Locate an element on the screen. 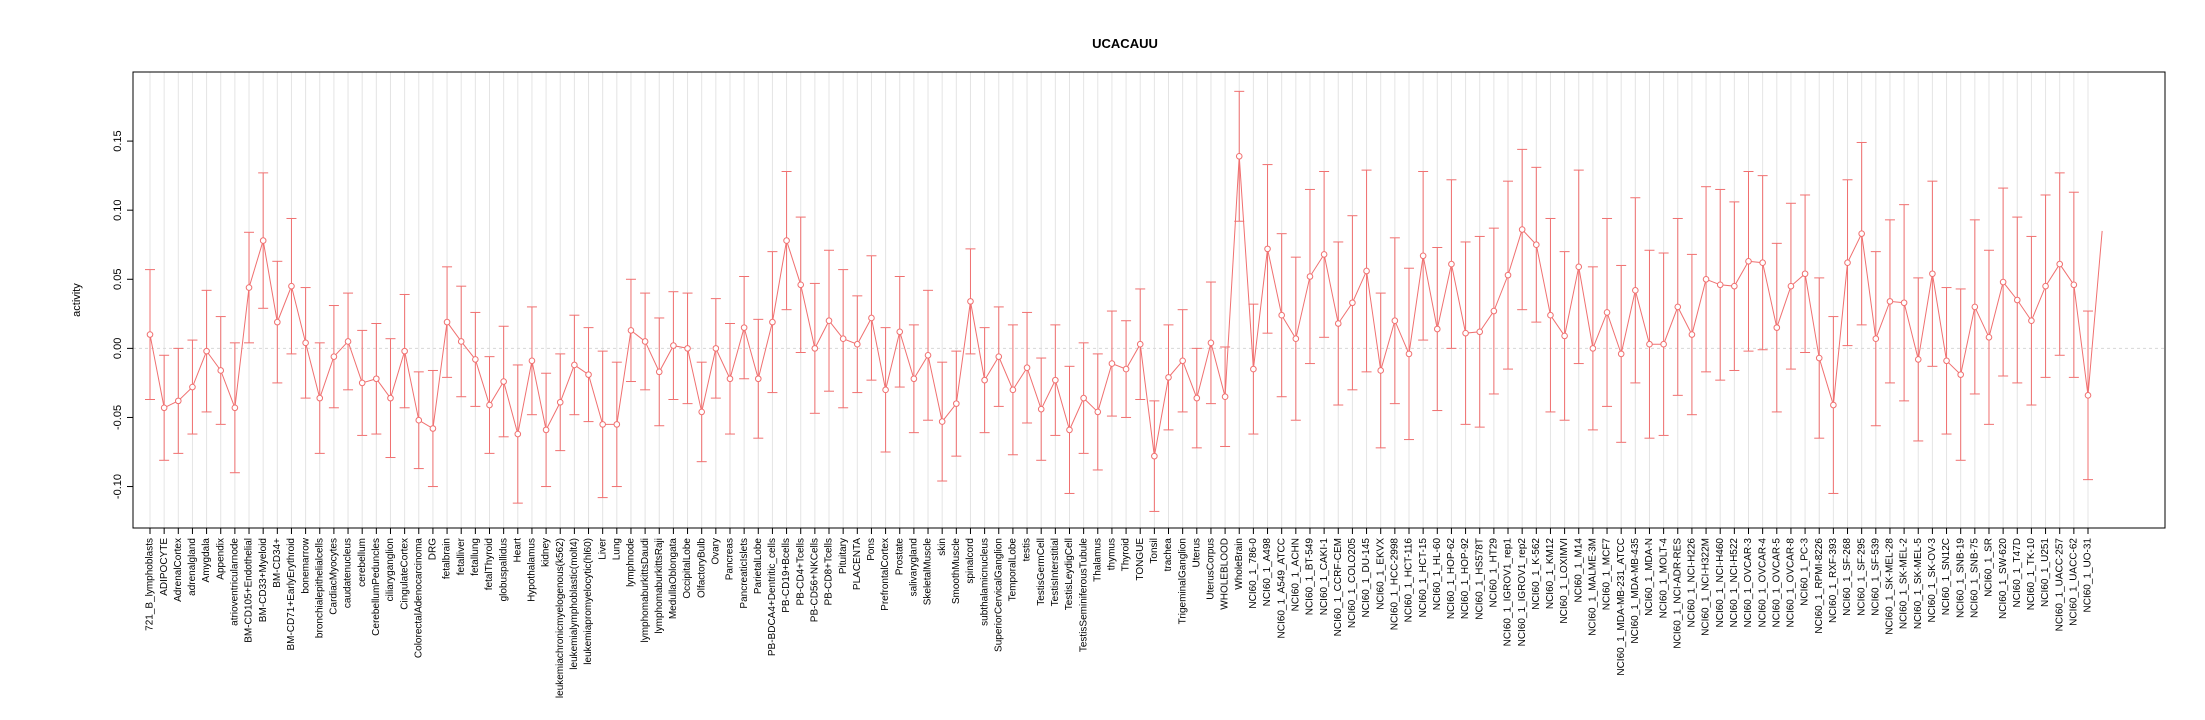 The height and width of the screenshot is (720, 2205). x-tick-label: NCI60_1_HOP-92 is located at coordinates (1465, 579).